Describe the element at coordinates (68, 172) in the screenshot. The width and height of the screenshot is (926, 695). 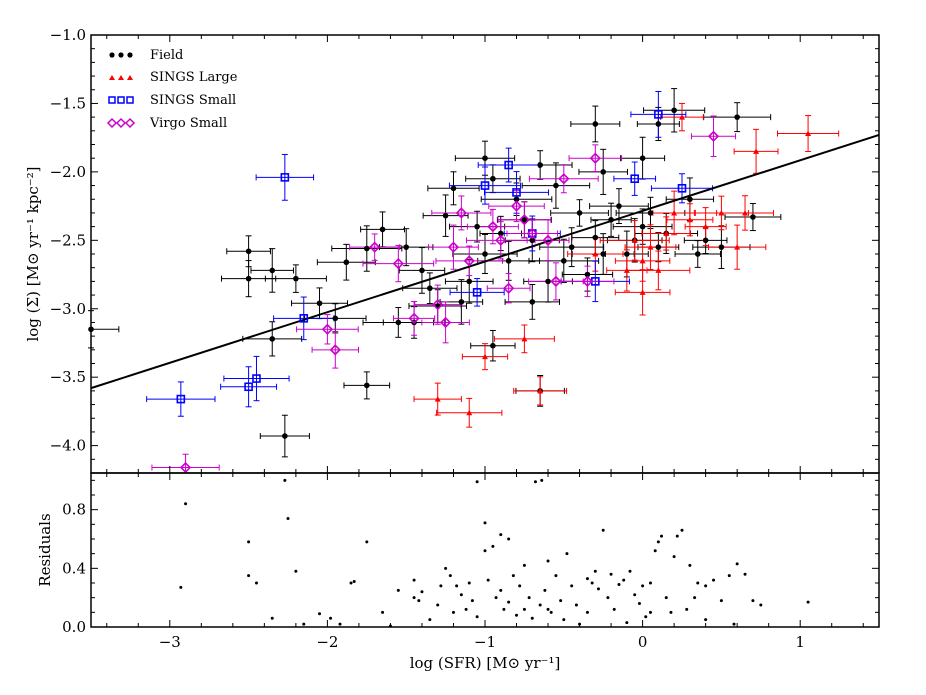
I see `main-ytick-label: −2.0` at that location.